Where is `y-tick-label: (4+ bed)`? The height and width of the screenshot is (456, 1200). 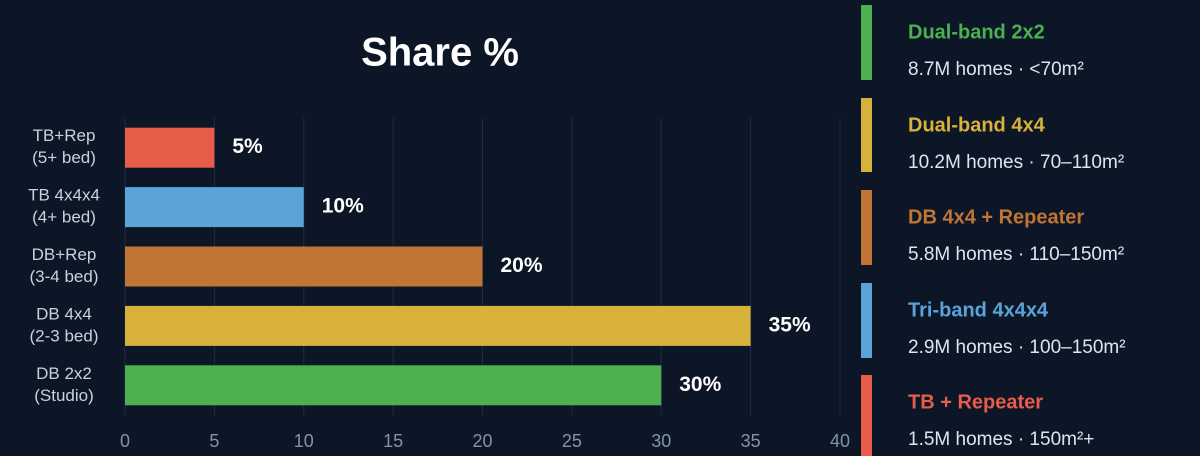 y-tick-label: (4+ bed) is located at coordinates (64, 217).